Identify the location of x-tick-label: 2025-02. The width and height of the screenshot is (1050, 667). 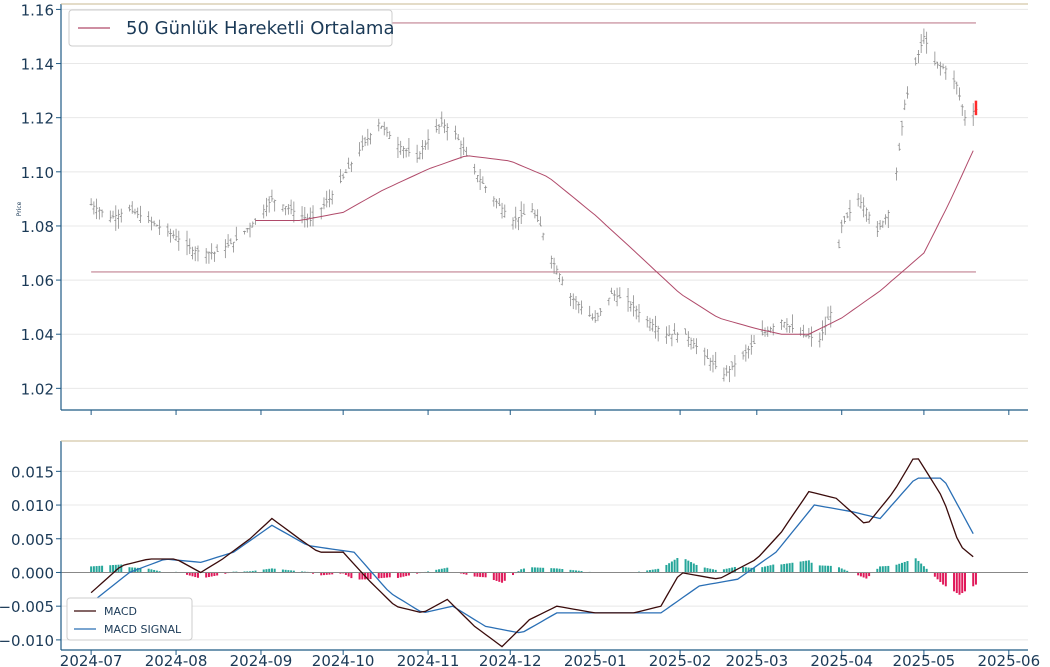
(680, 659).